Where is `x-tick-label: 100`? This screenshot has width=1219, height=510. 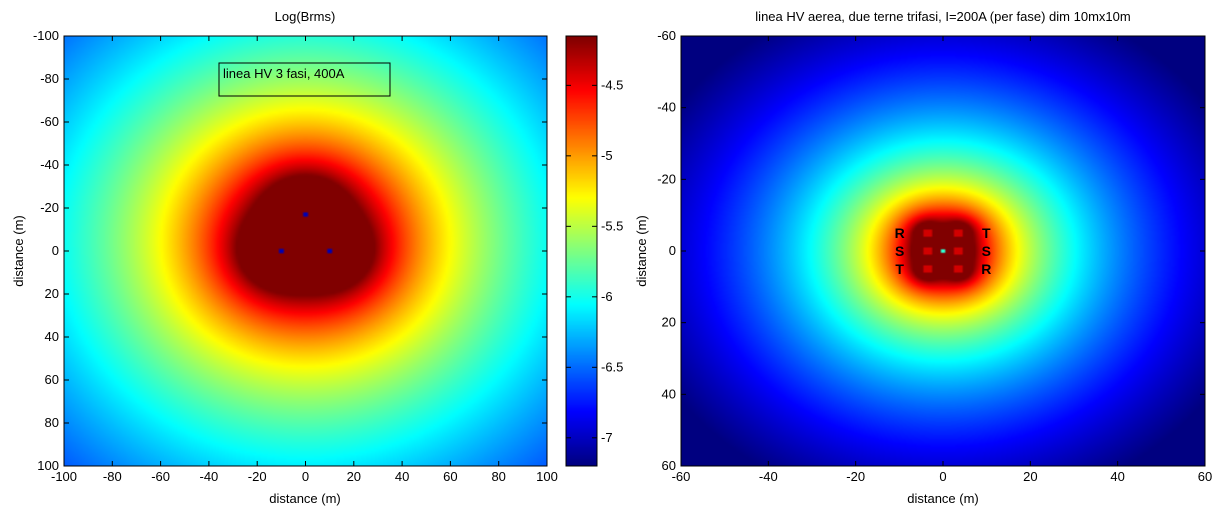
x-tick-label: 100 is located at coordinates (547, 476).